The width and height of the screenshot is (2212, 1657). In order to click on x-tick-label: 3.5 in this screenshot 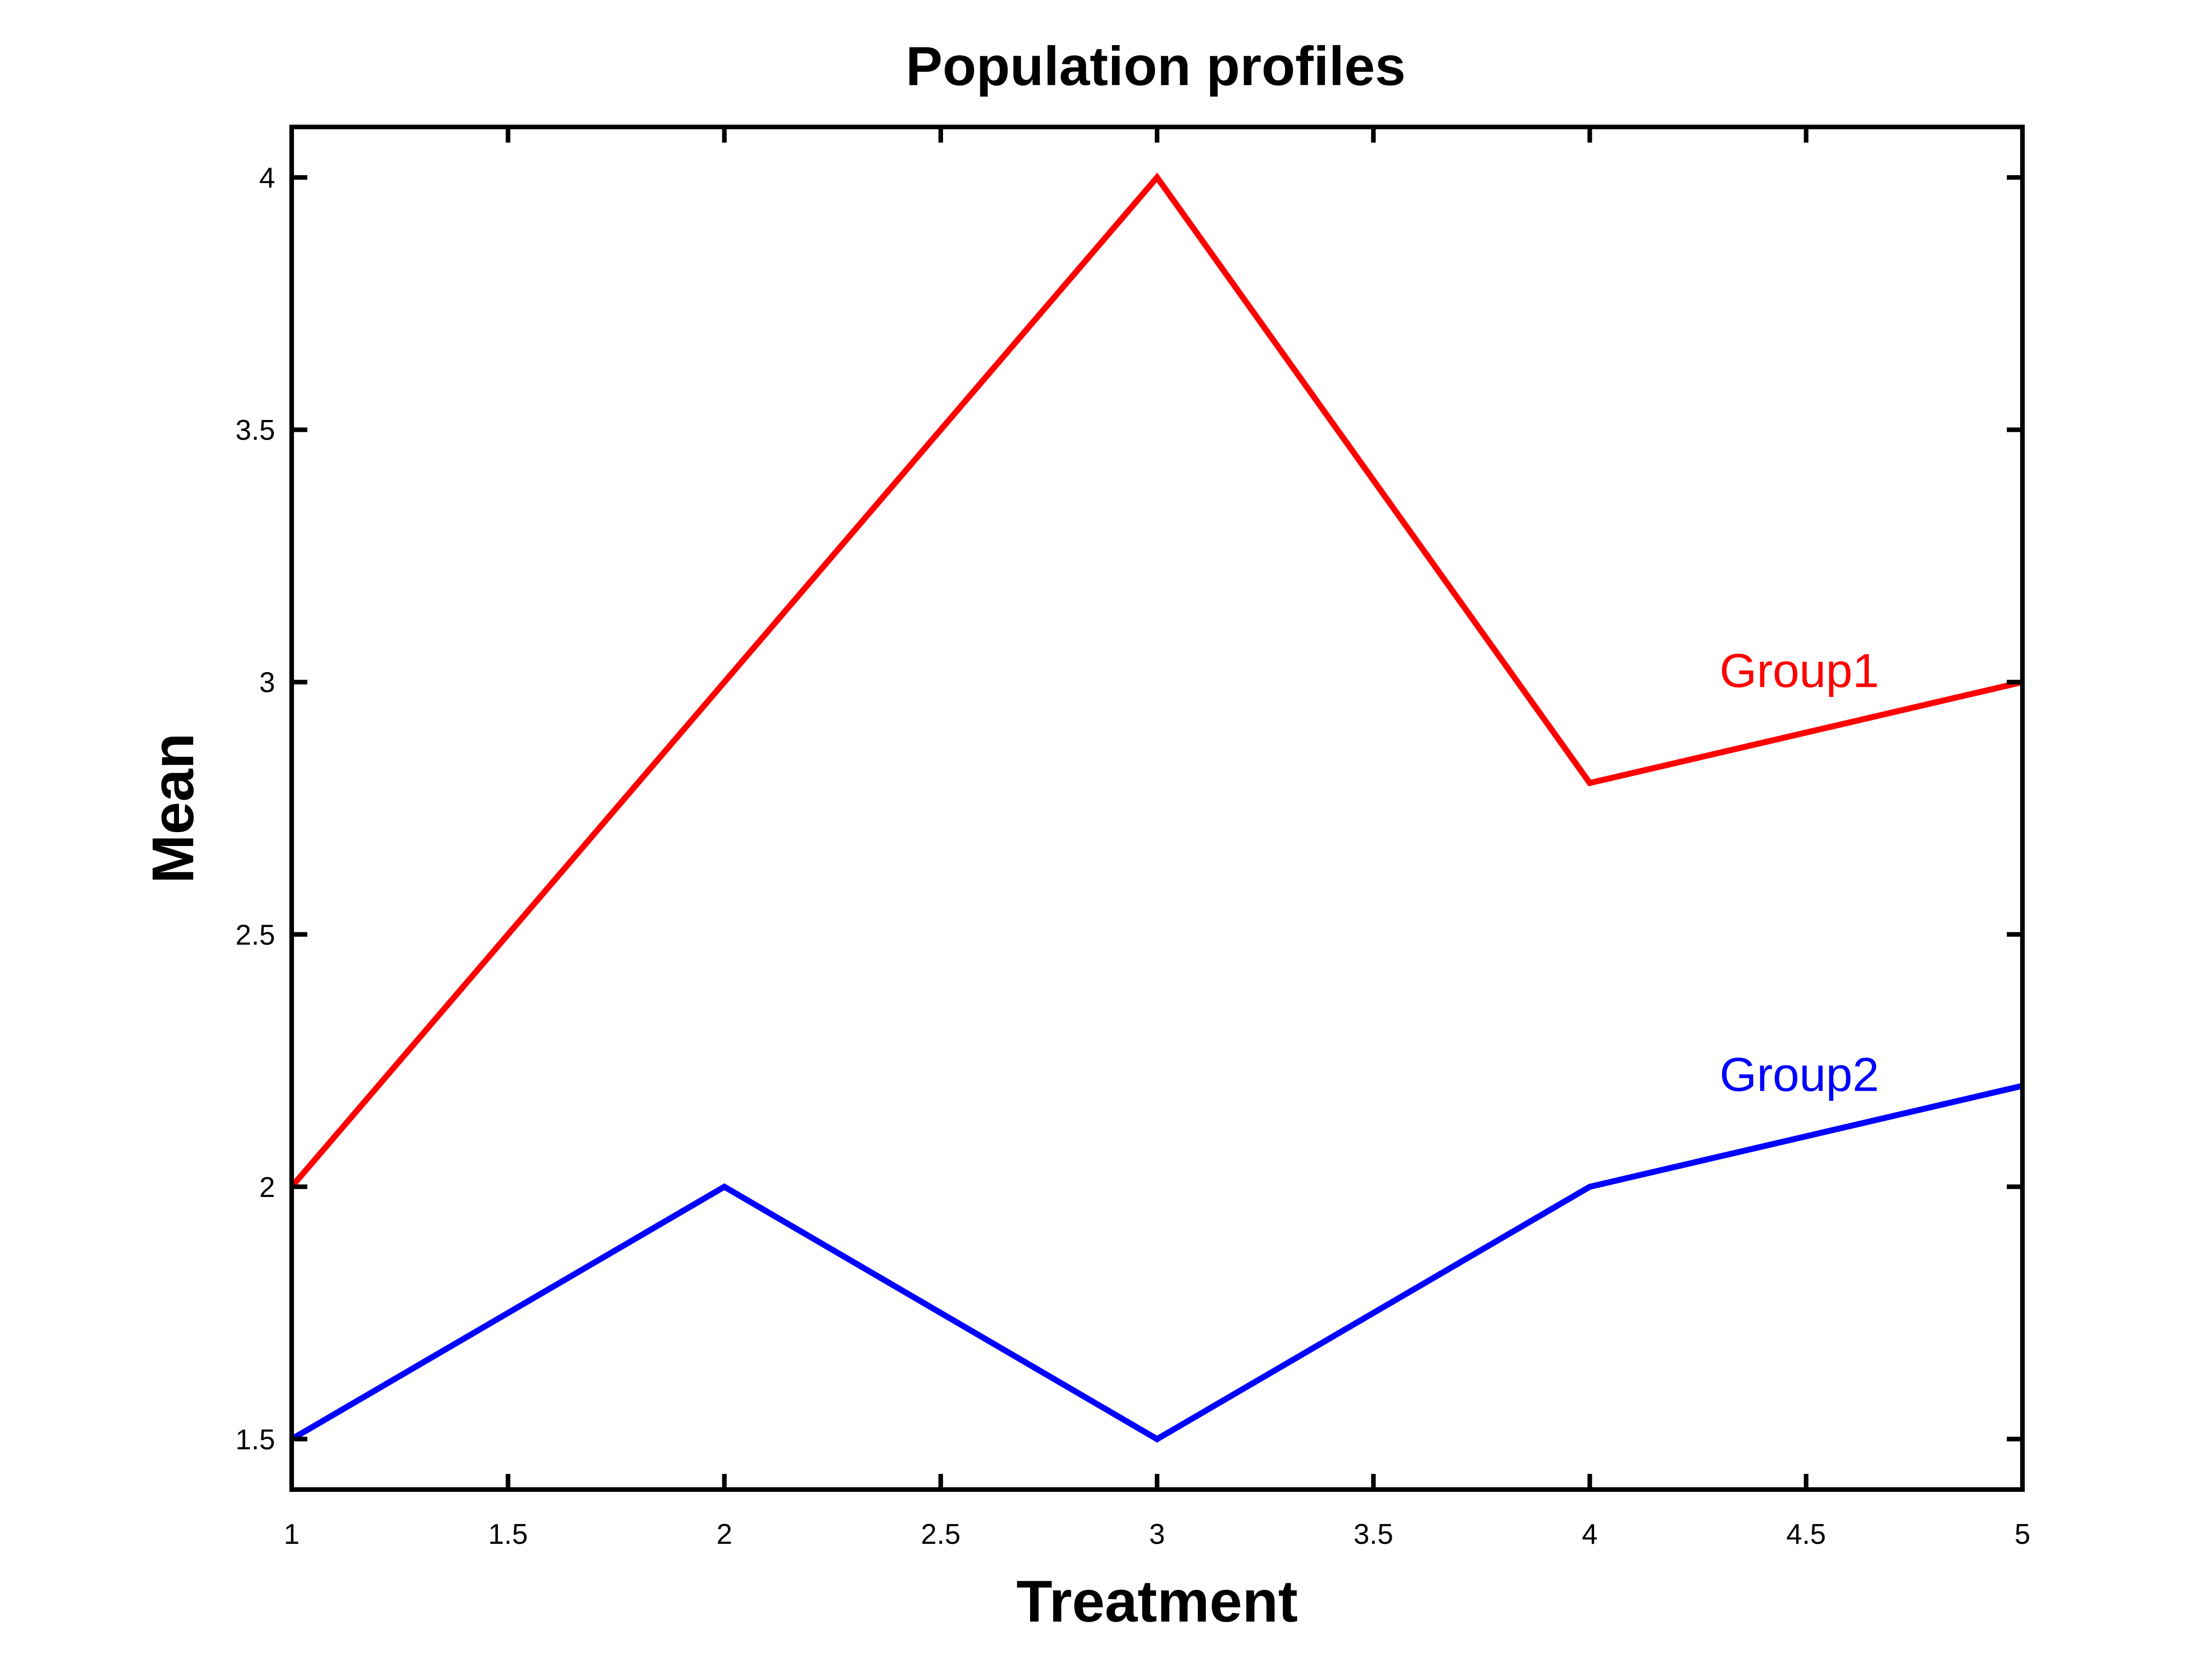, I will do `click(1373, 1534)`.